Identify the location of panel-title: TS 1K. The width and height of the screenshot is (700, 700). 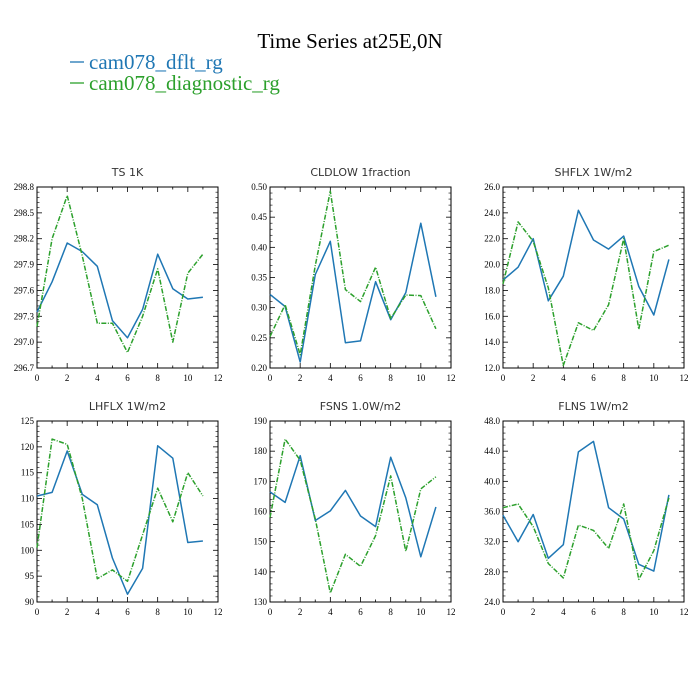
(127, 172).